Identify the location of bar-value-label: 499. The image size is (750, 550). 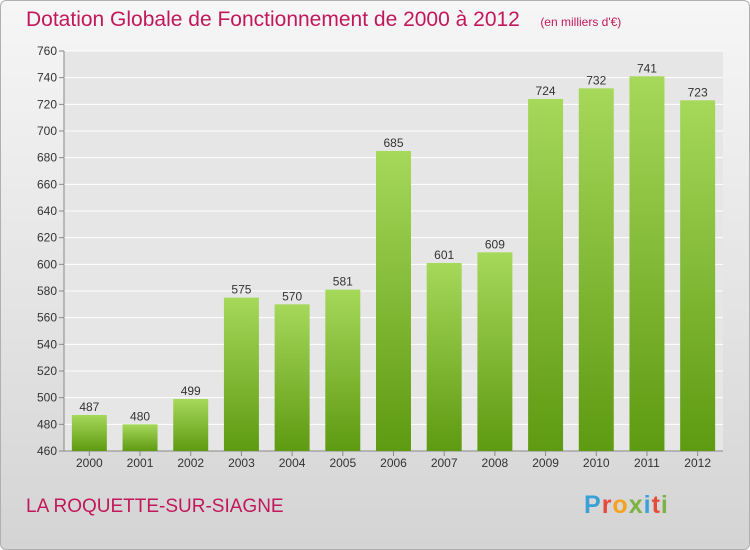
(191, 391).